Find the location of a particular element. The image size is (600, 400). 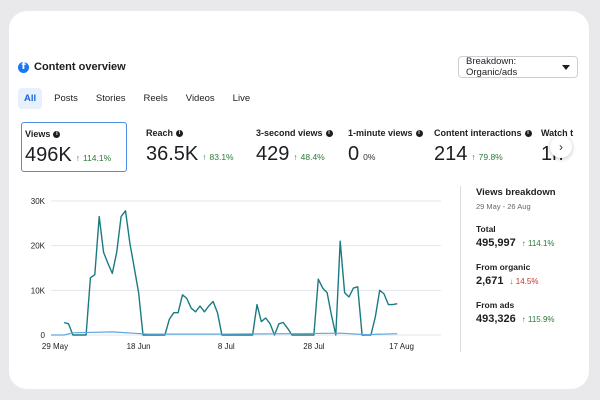

breakdown-total-value: 495,997 is located at coordinates (496, 243).